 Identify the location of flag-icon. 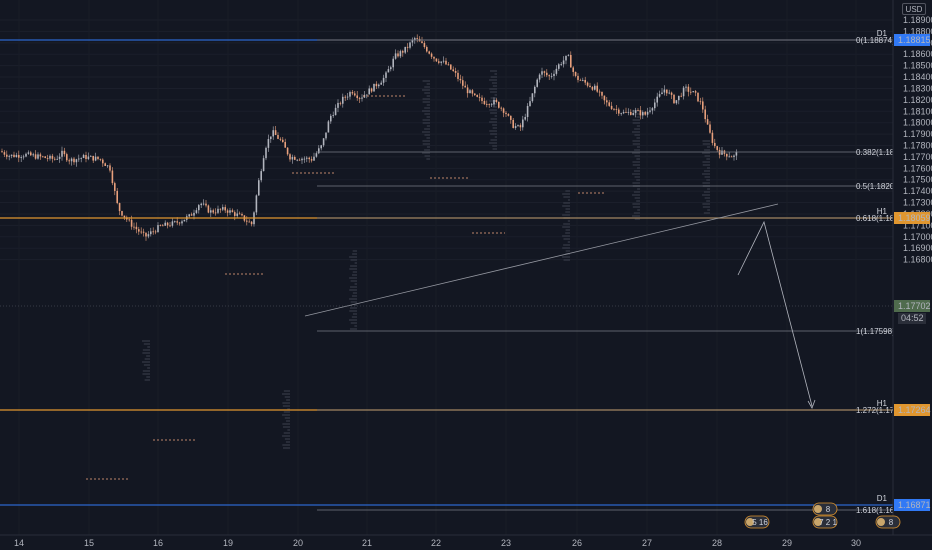
(818, 509).